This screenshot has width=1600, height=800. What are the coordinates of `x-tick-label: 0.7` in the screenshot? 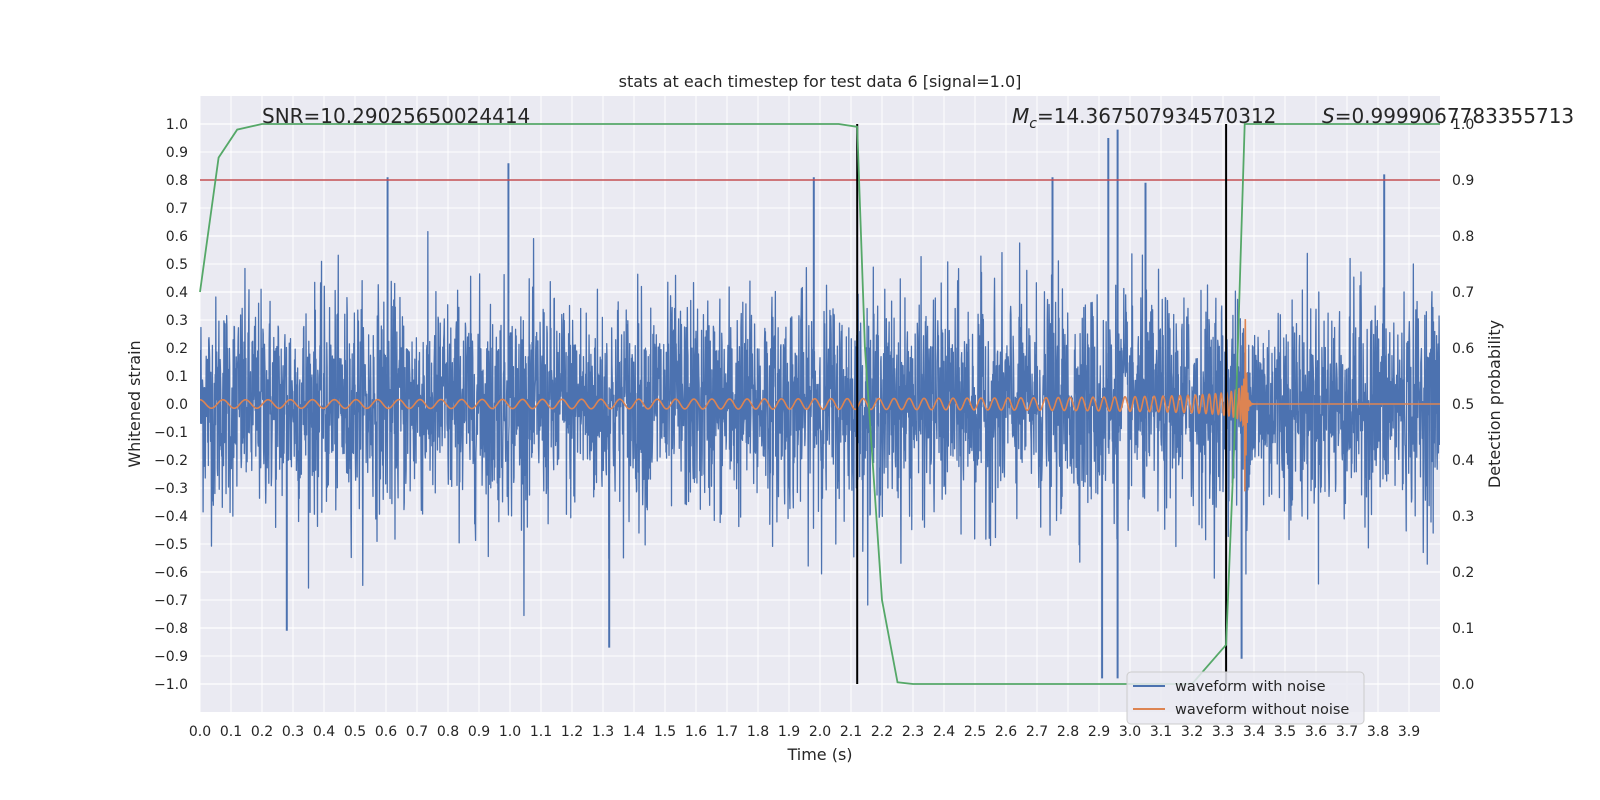 It's located at (417, 732).